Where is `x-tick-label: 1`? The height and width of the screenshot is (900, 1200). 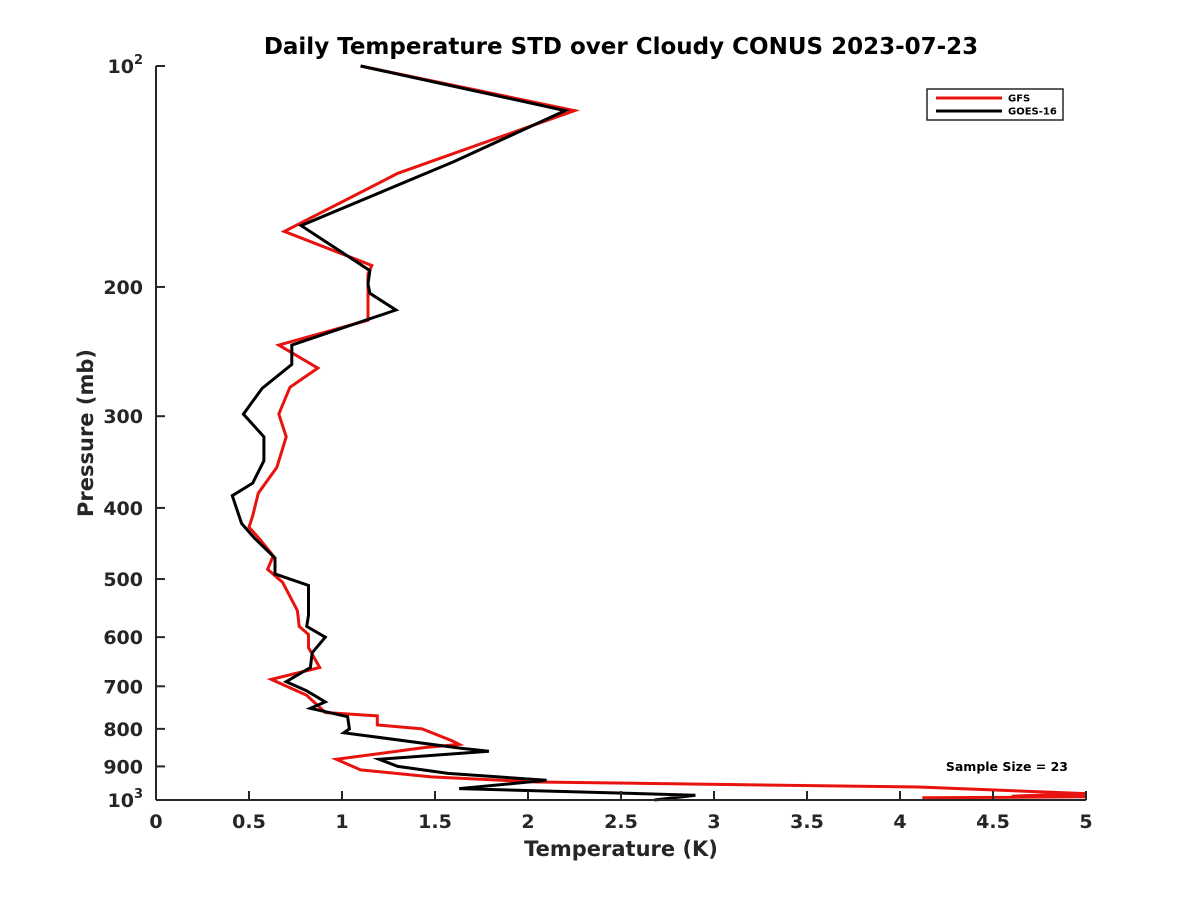 x-tick-label: 1 is located at coordinates (341, 822).